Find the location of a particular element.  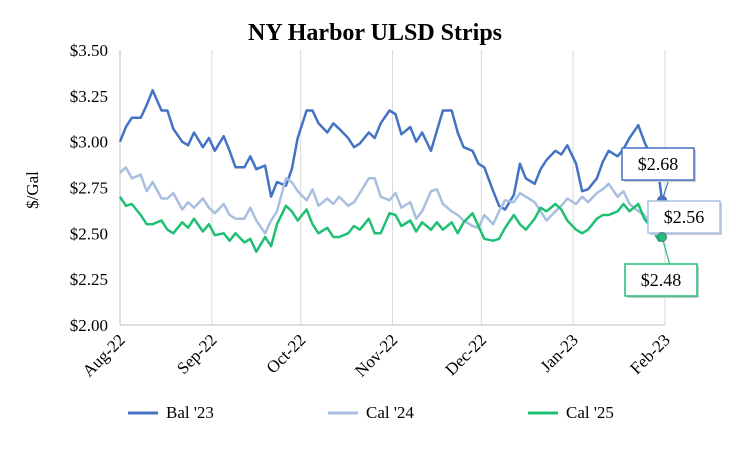

value-callouts: $2.68 $2.56 $2.48 is located at coordinates (671, 222).